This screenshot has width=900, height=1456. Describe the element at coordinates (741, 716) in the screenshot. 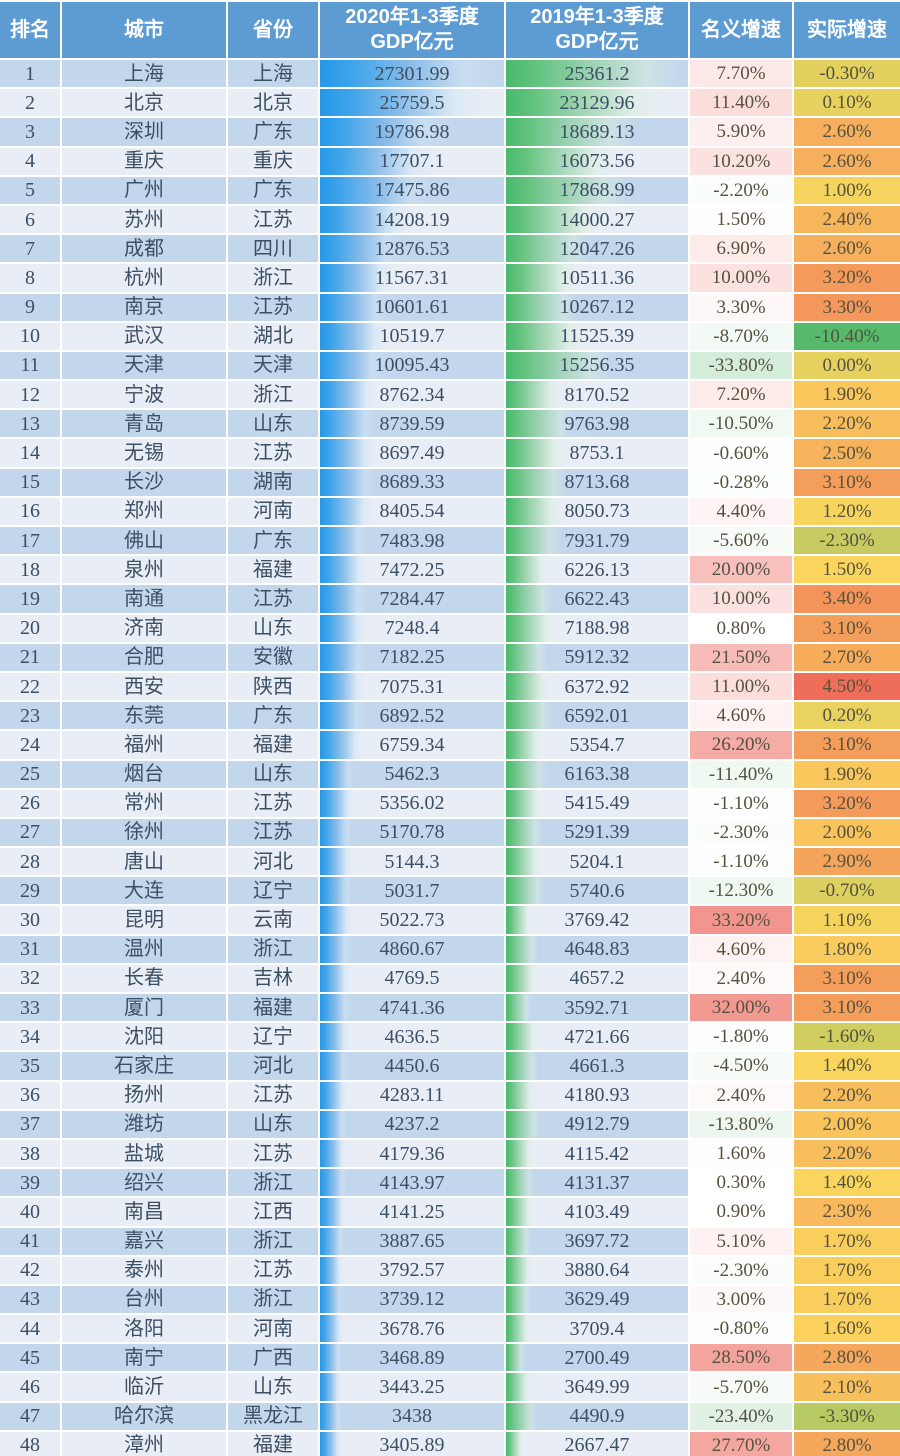

I see `nominal-growth-cell-value: 4.60%` at that location.